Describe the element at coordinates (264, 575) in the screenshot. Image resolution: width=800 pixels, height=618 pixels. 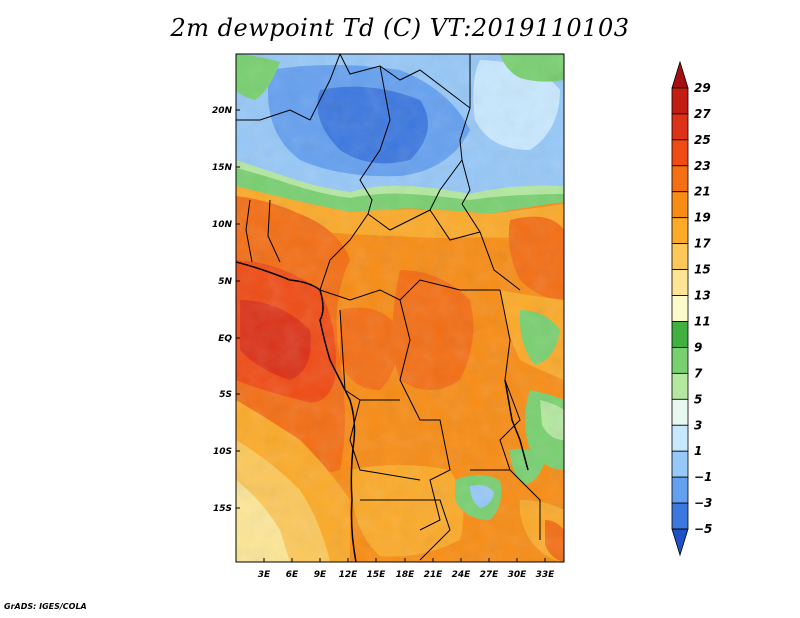
I see `lon-tick-label: 3E` at that location.